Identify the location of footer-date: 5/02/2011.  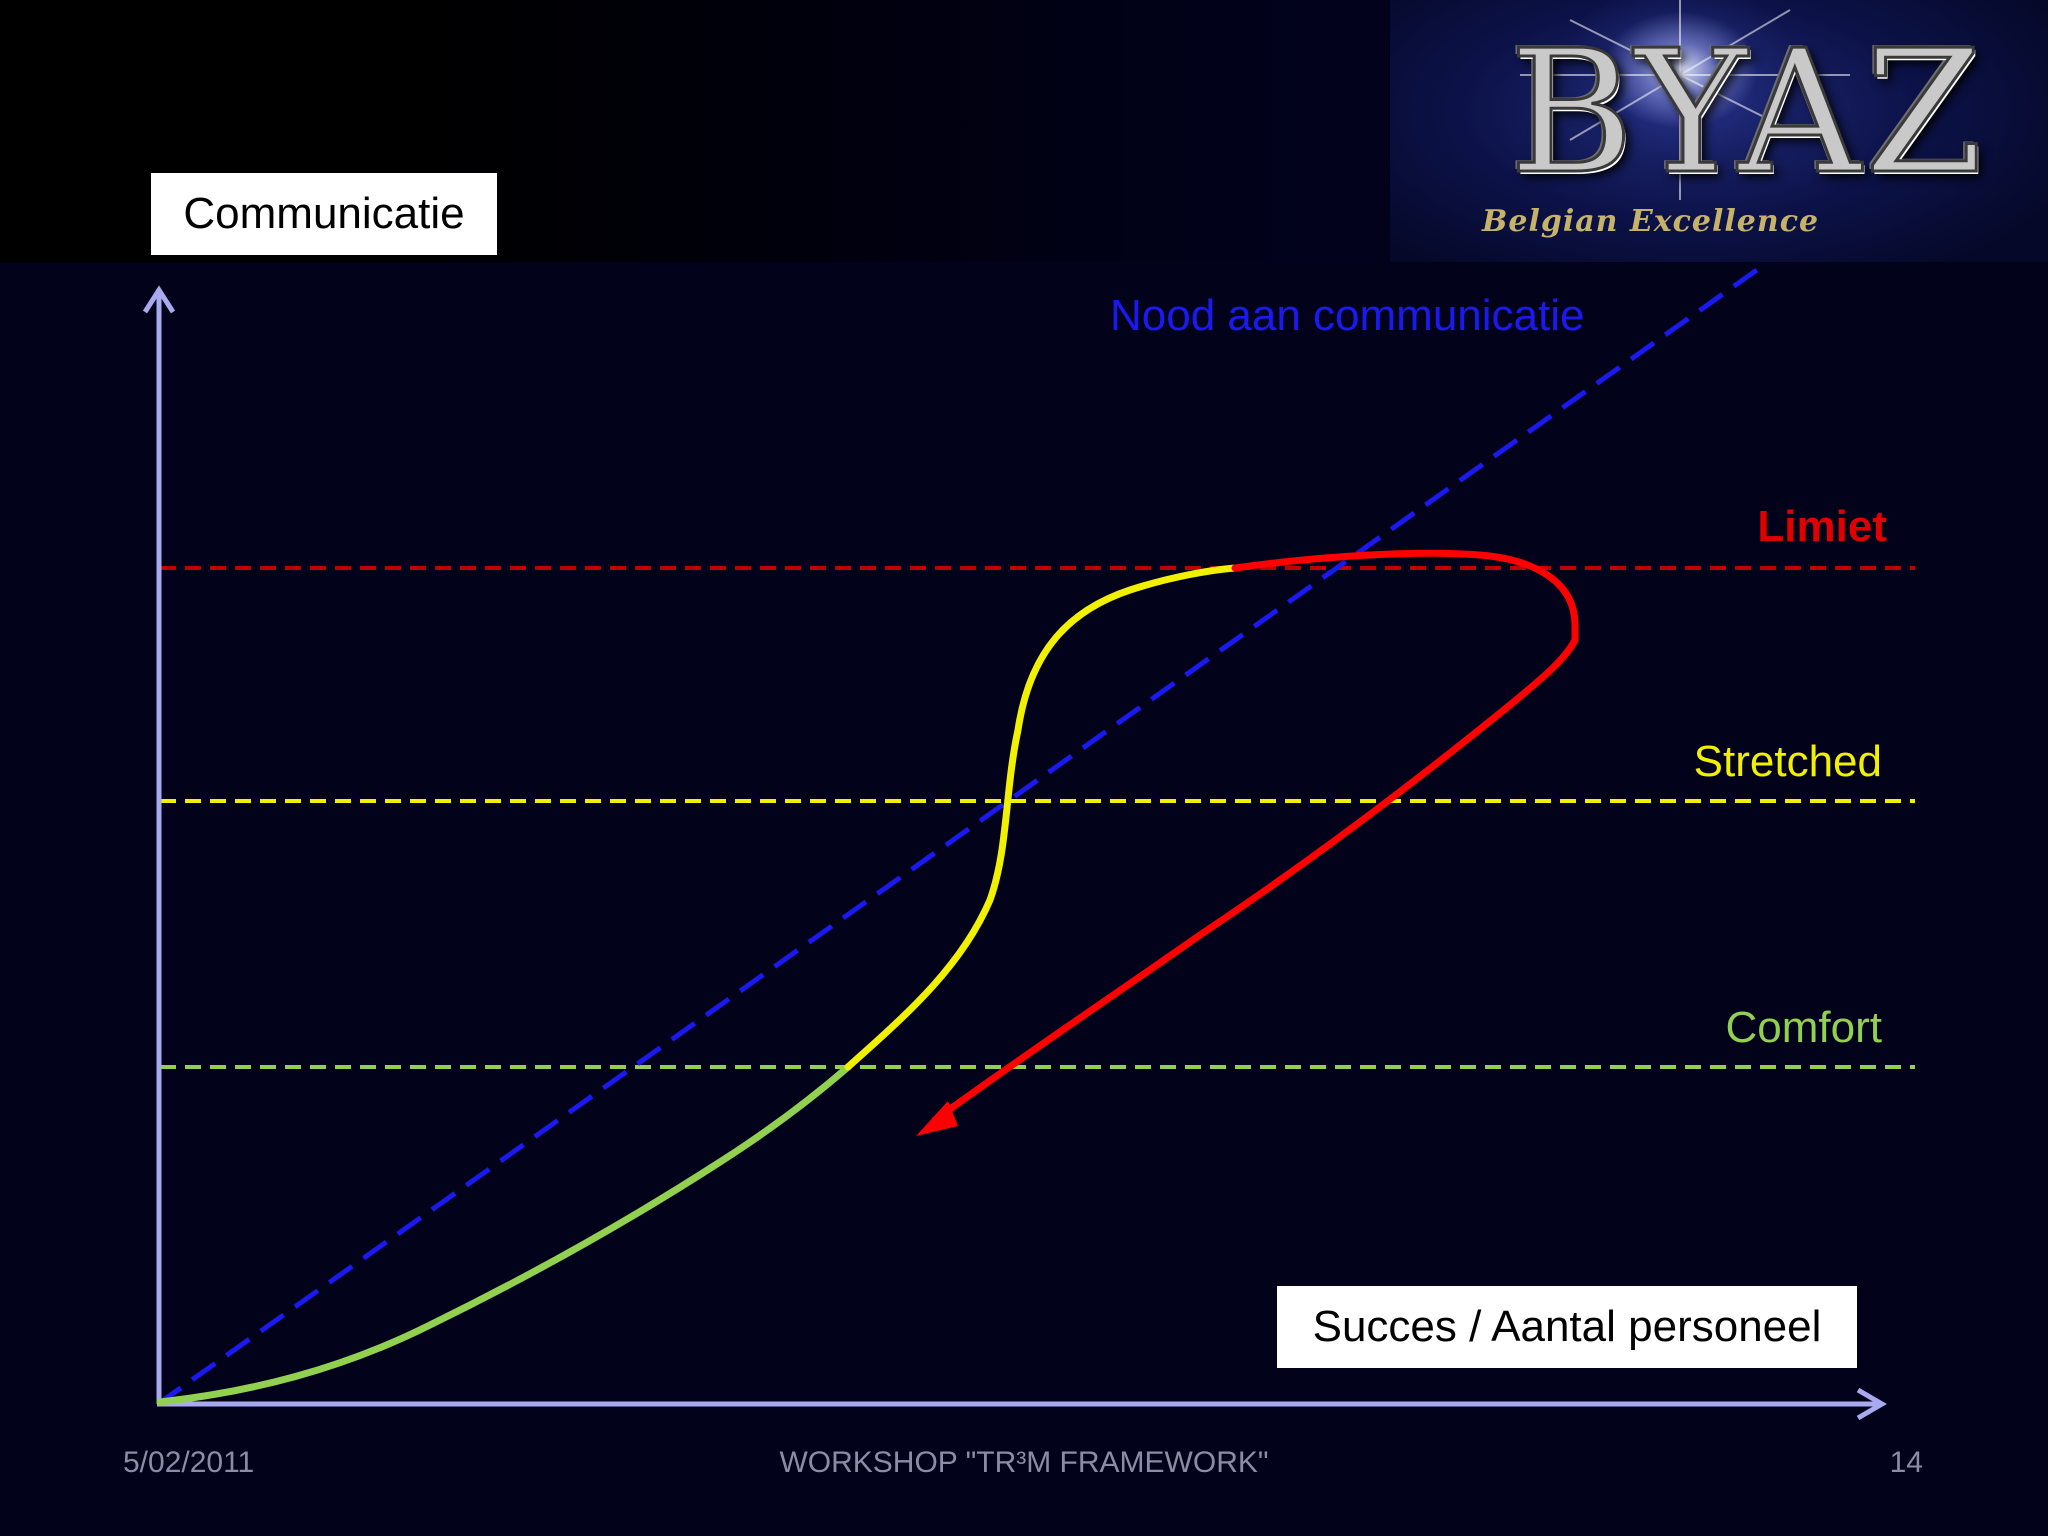
(189, 1462).